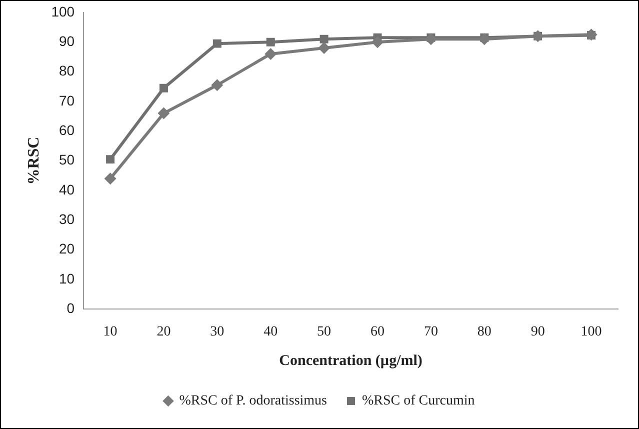  Describe the element at coordinates (66, 189) in the screenshot. I see `y-tick-label: 40` at that location.